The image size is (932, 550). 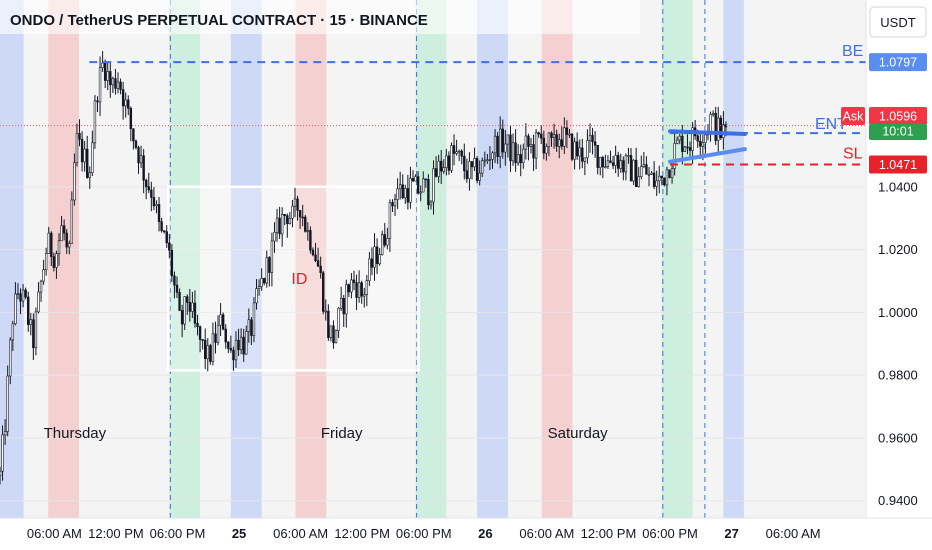 I want to click on x-tick-label-10: 06:00 PM, so click(x=670, y=533).